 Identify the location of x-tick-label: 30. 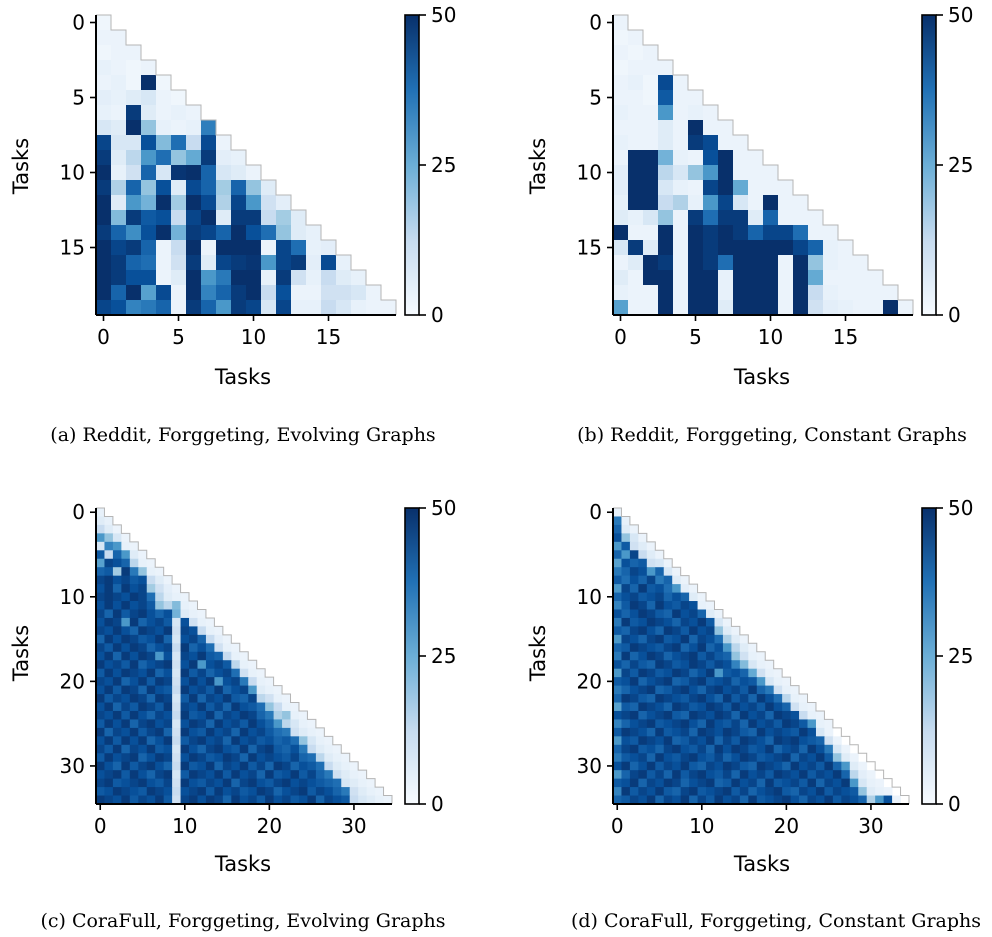
(870, 826).